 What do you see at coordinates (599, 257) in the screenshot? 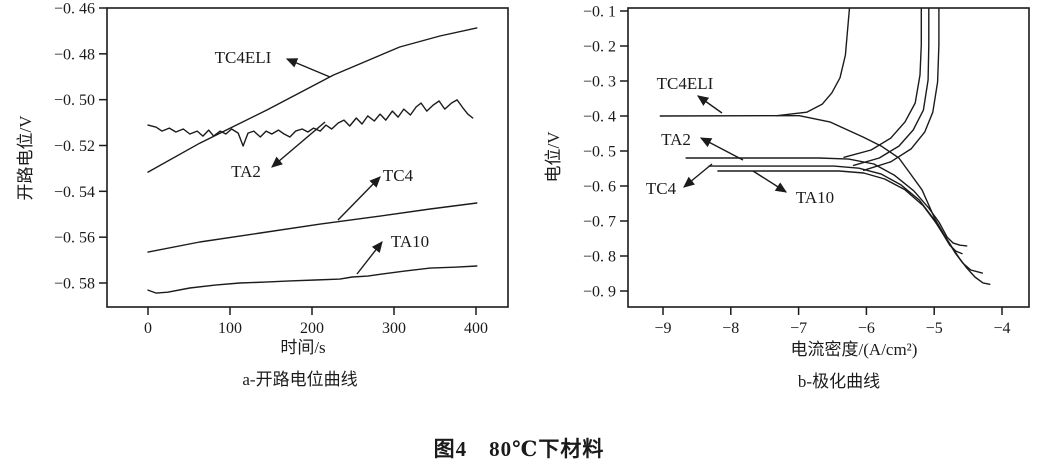
I see `y-tick-label: −0. 8` at bounding box center [599, 257].